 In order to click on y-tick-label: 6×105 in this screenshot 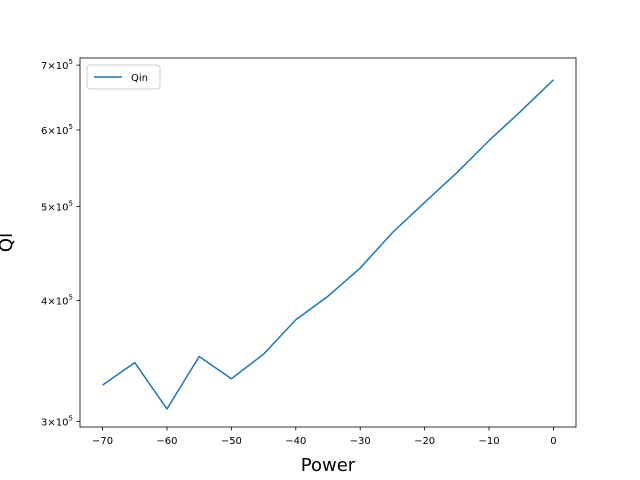, I will do `click(57, 130)`.